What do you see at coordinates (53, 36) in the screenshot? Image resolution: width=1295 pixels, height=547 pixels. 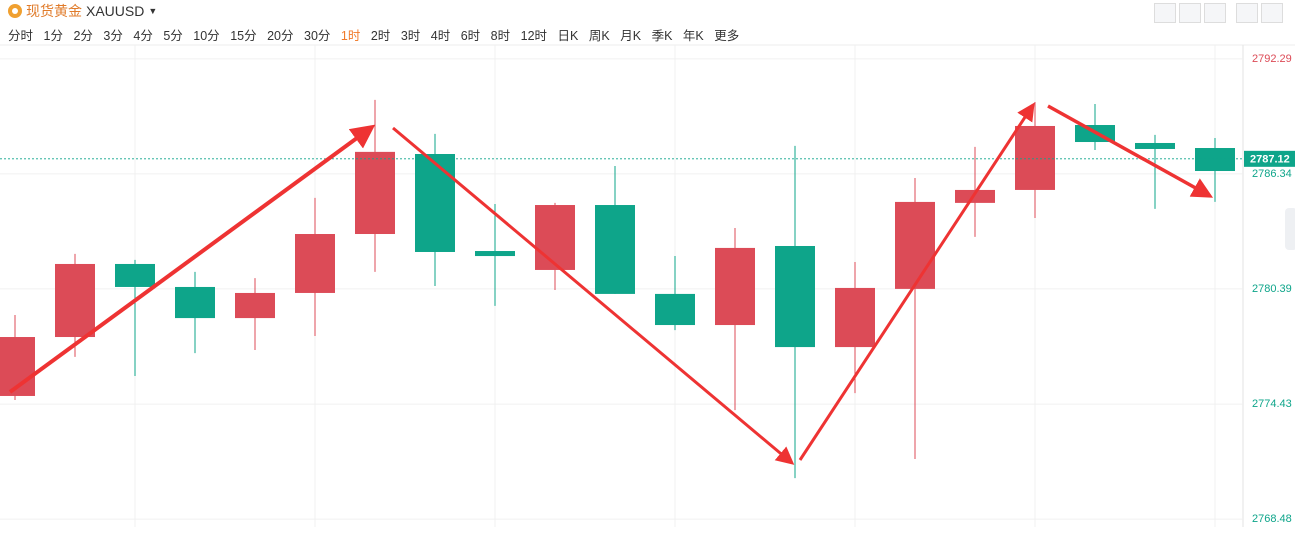 I see `timeframe-tab: 1分` at bounding box center [53, 36].